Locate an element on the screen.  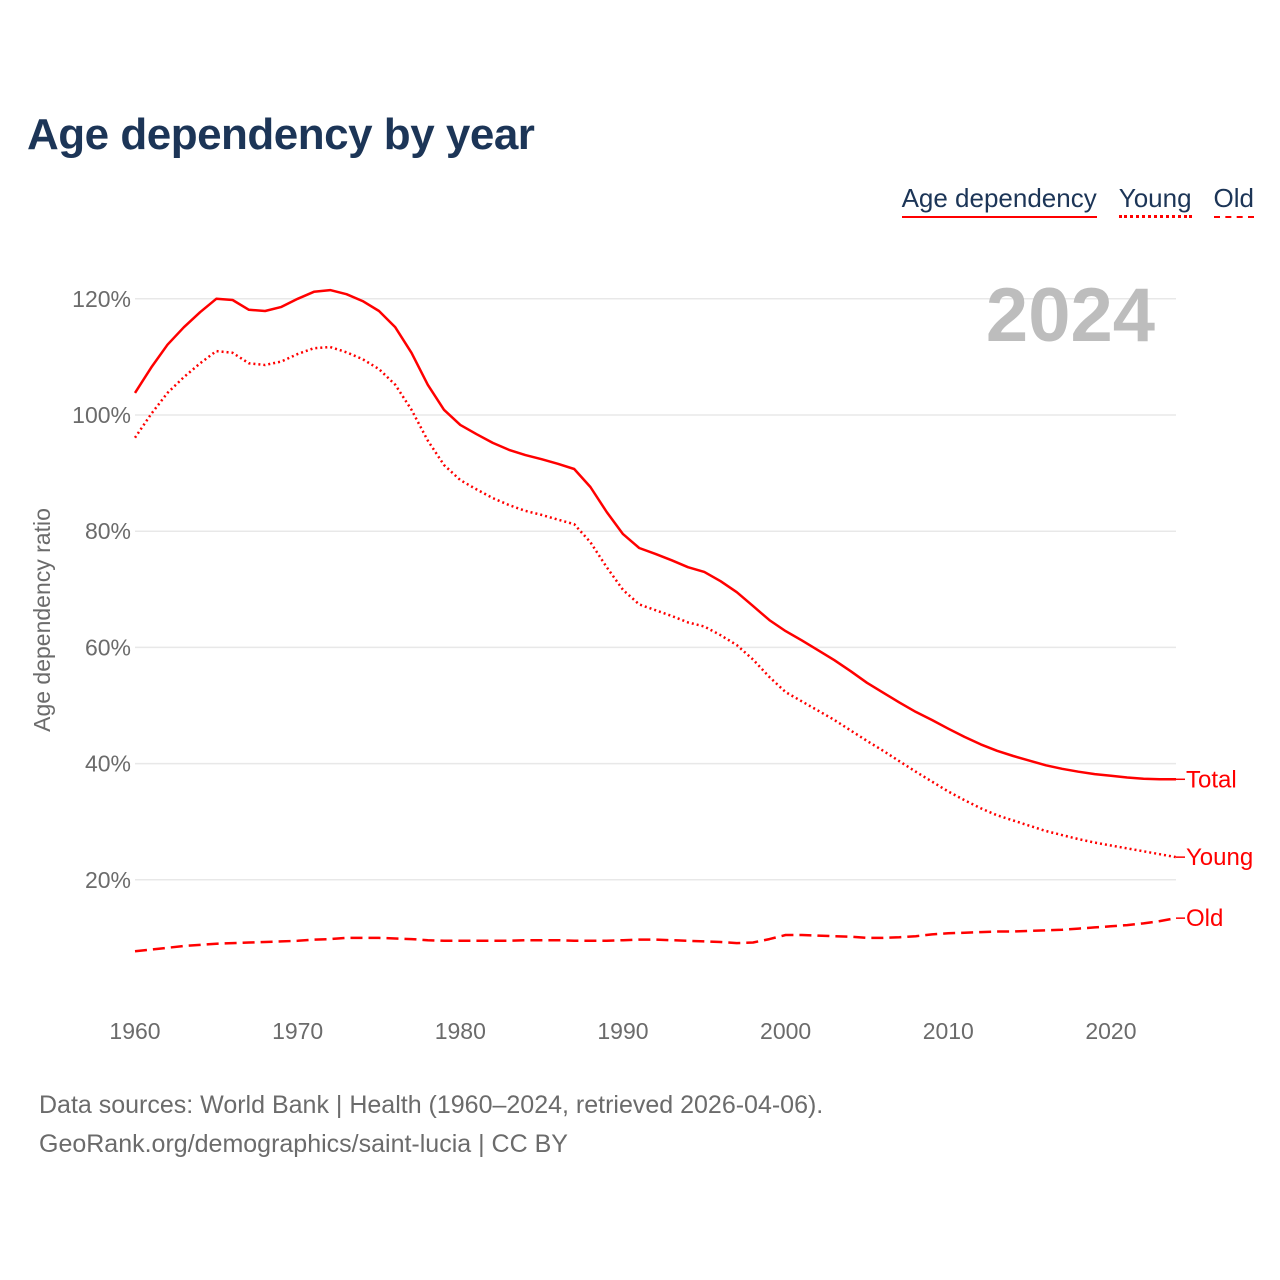
end-label-old: Old is located at coordinates (1204, 918).